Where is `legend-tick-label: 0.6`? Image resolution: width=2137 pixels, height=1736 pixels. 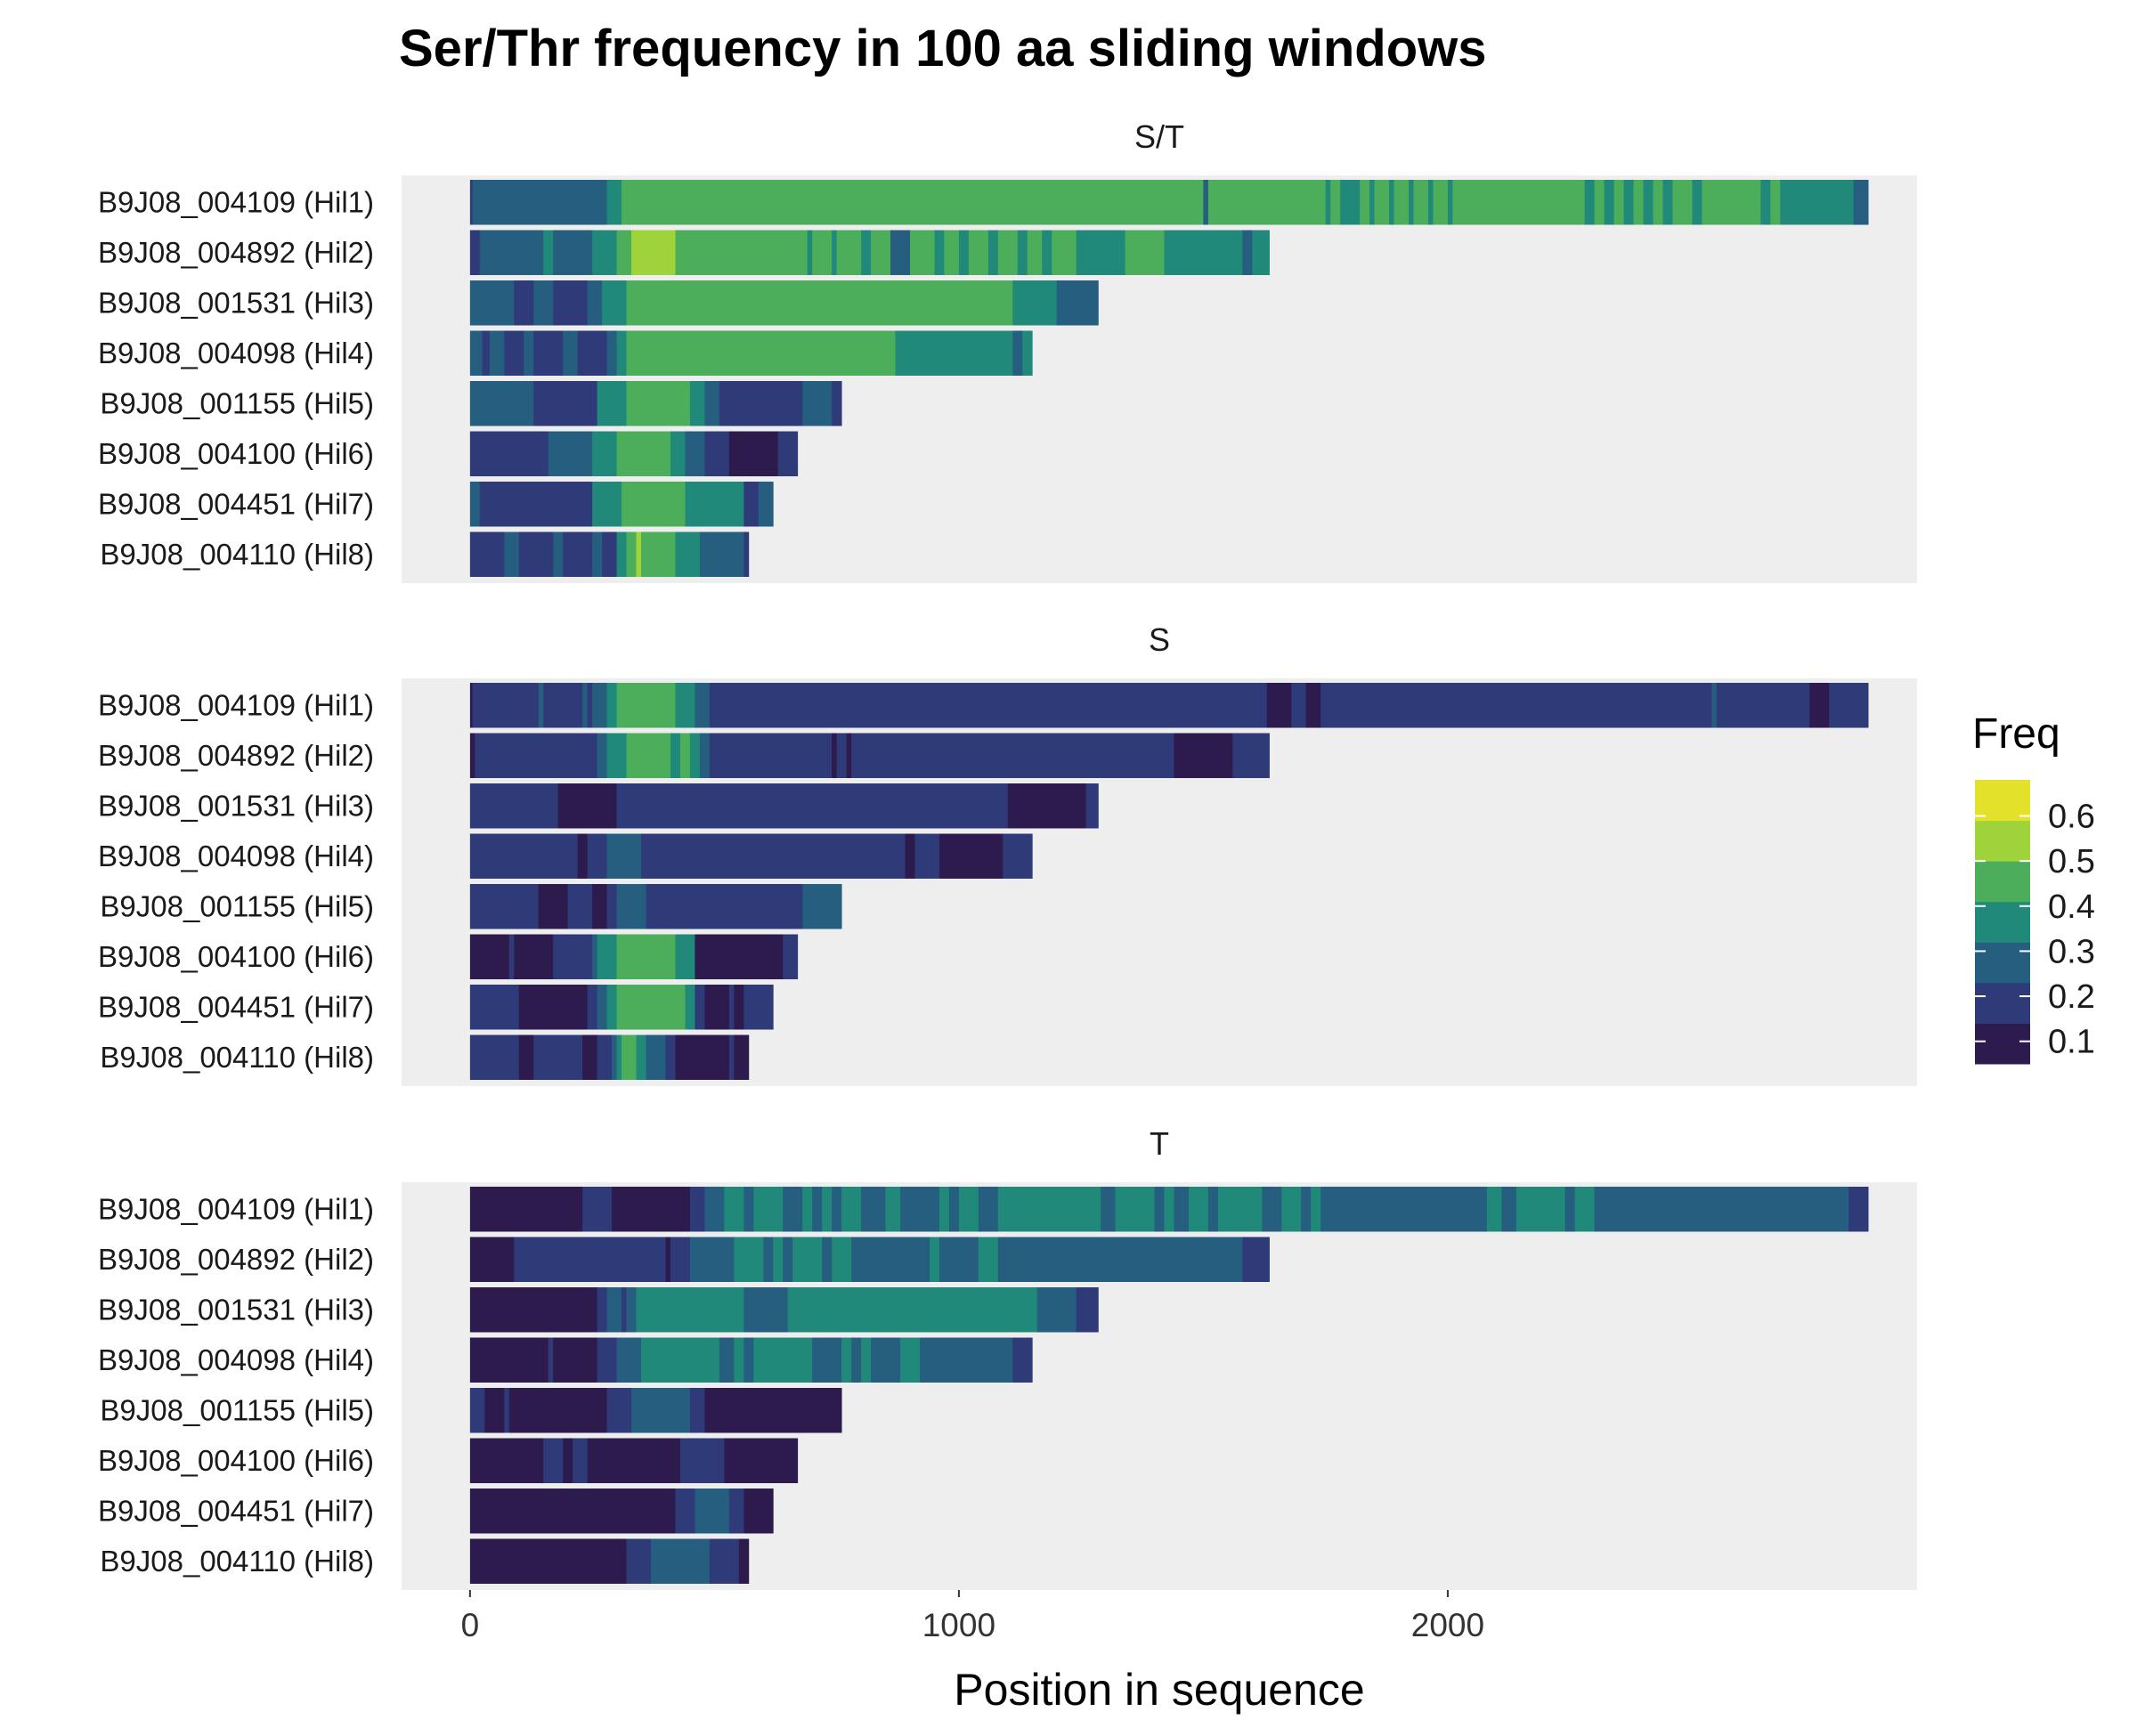
legend-tick-label: 0.6 is located at coordinates (2071, 817).